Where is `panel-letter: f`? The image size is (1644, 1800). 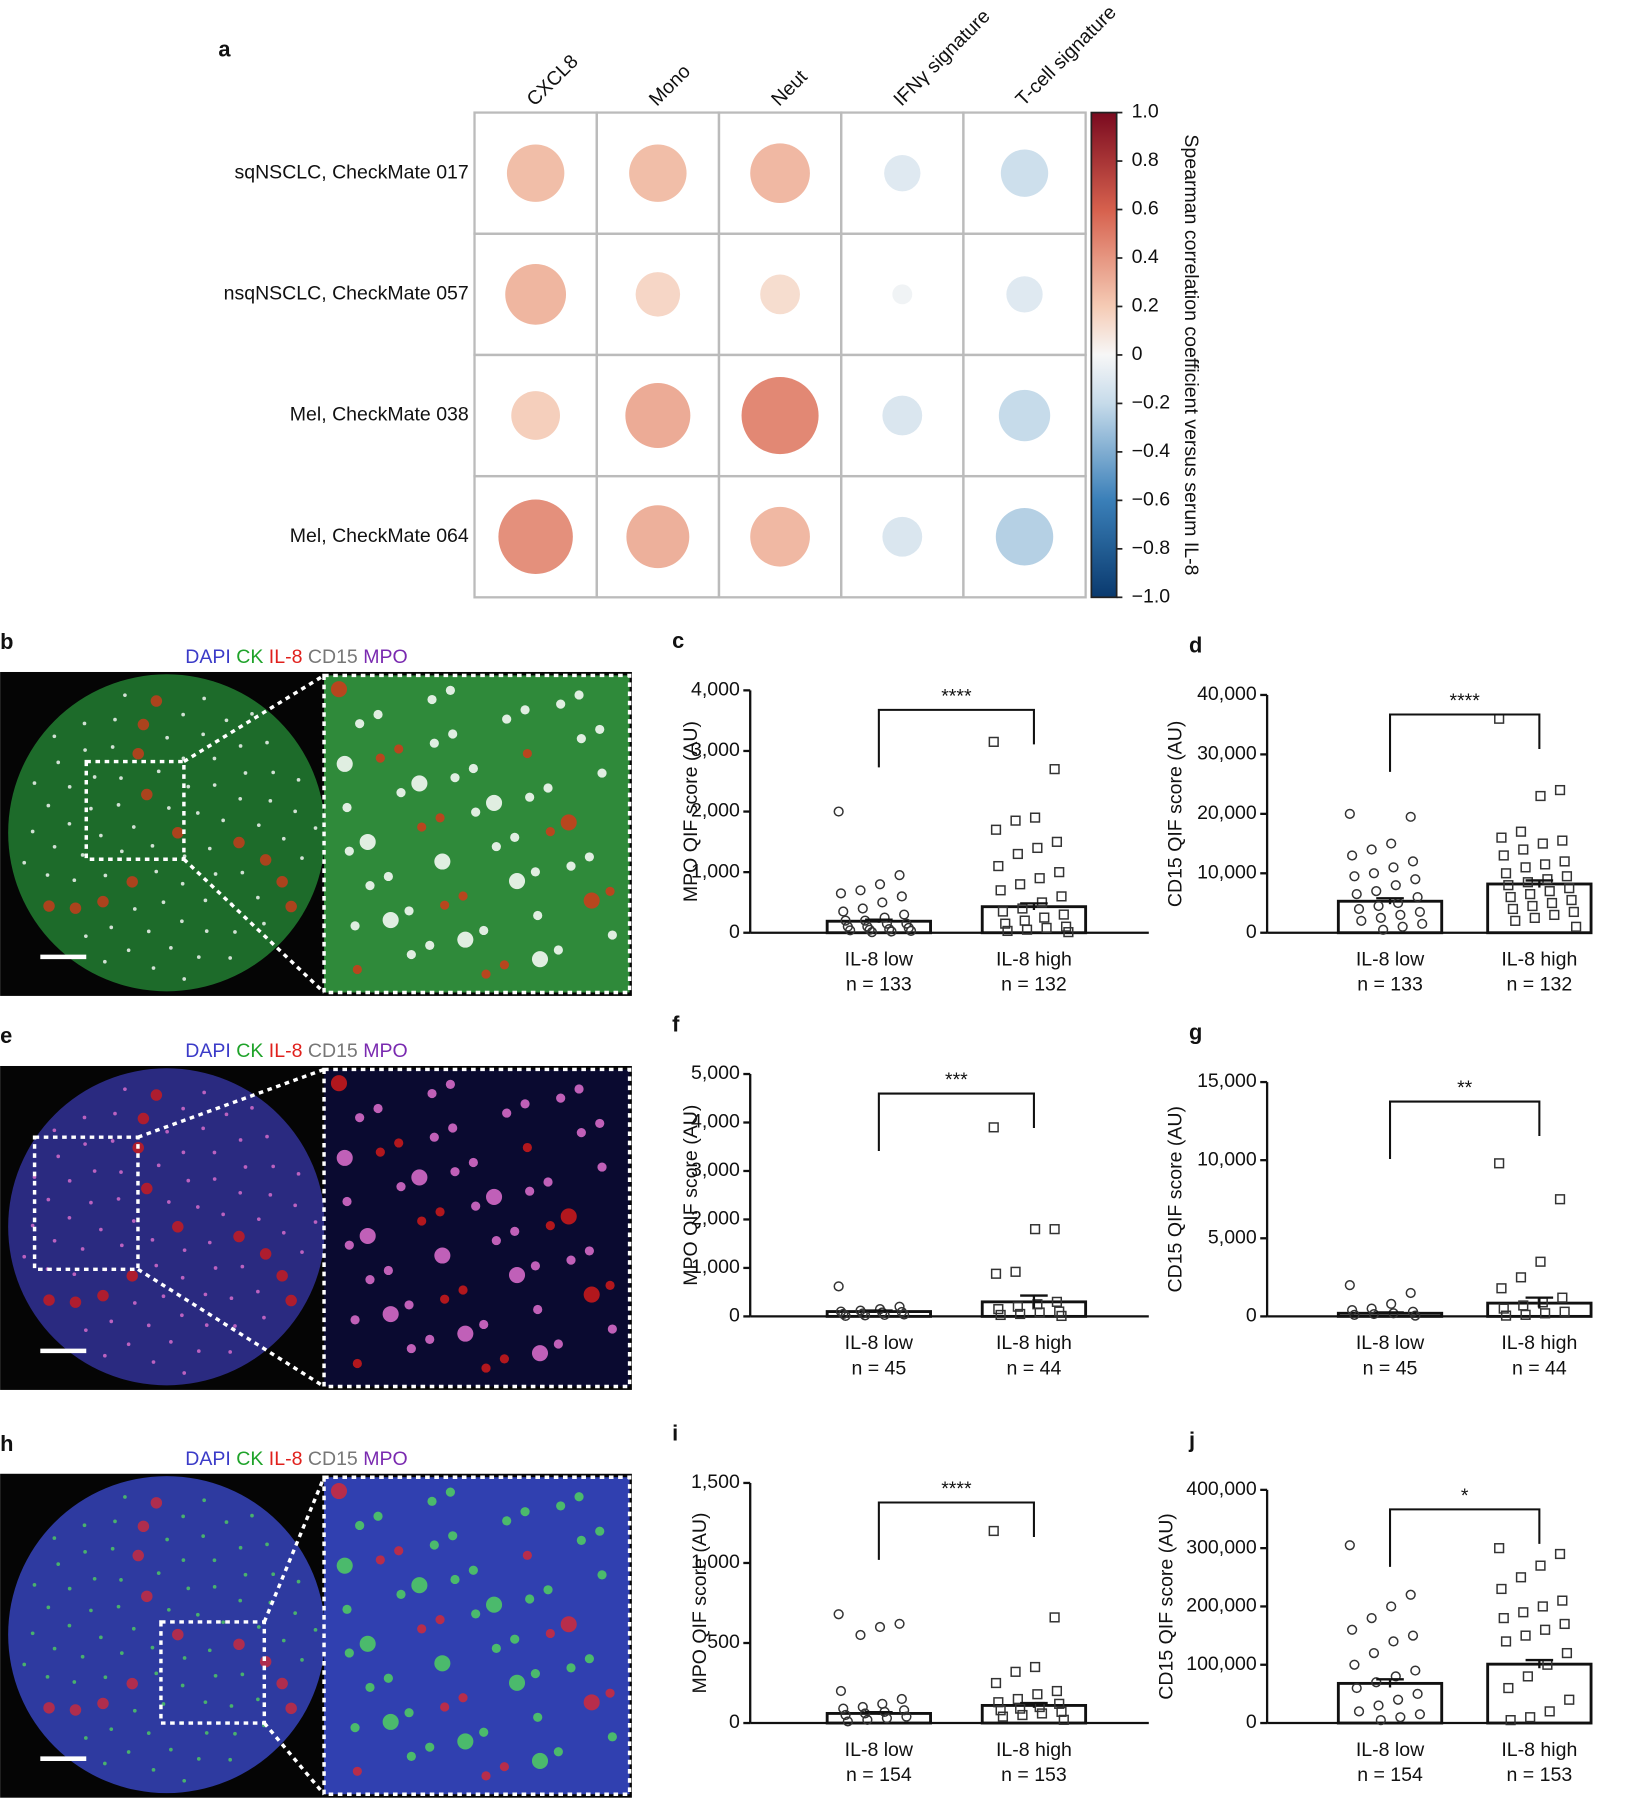
panel-letter: f is located at coordinates (676, 1024).